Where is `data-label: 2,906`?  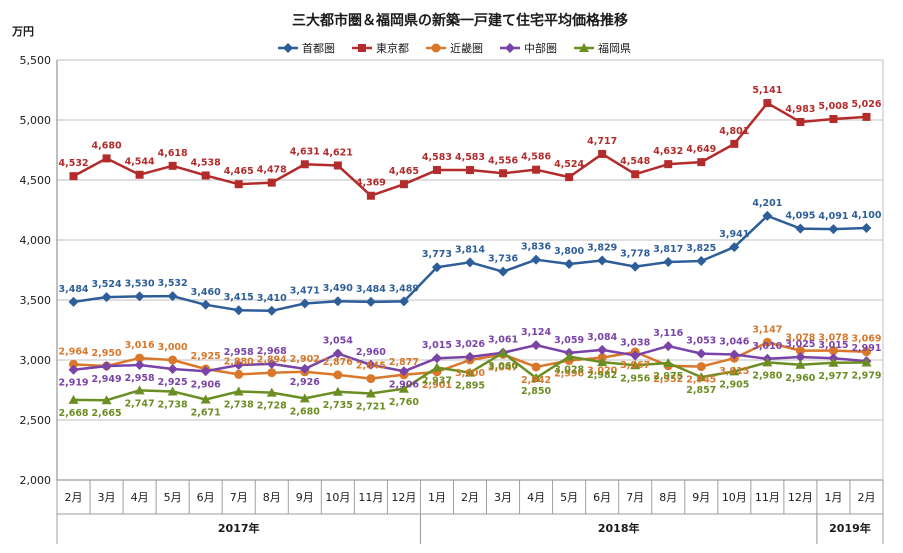
data-label: 2,906 is located at coordinates (206, 384).